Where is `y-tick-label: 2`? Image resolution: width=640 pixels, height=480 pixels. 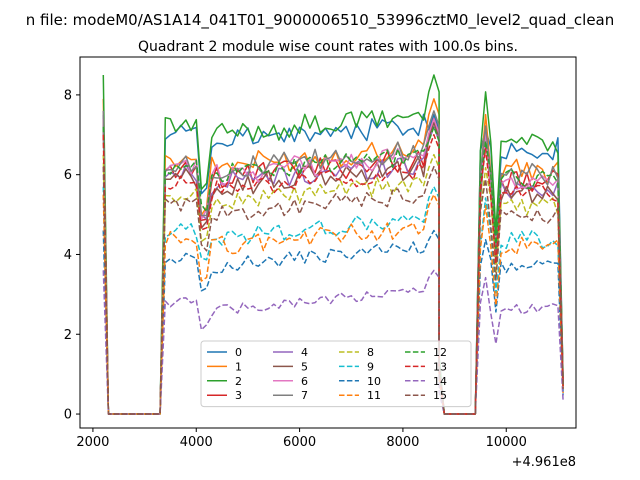
y-tick-label: 2 is located at coordinates (68, 335).